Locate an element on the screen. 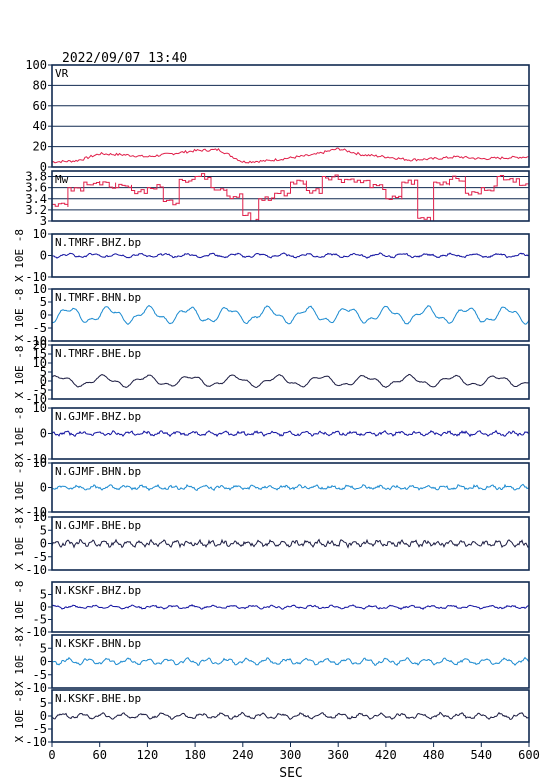  x-tick-label: 180 is located at coordinates (195, 755).